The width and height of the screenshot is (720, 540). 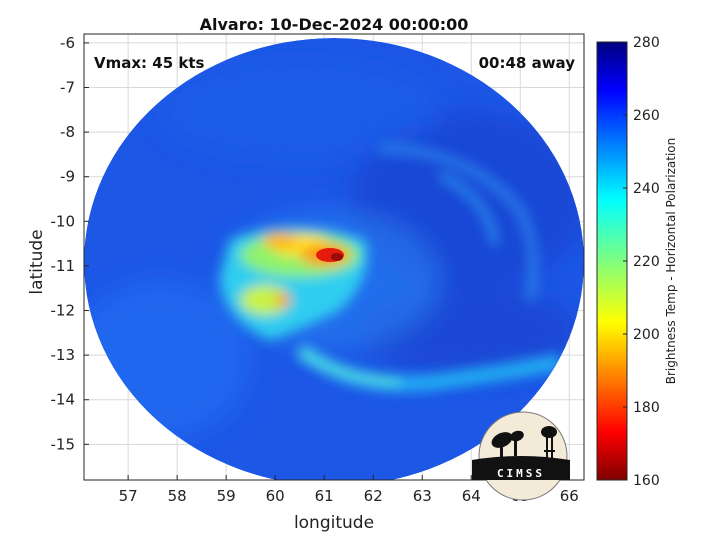 What do you see at coordinates (226, 496) in the screenshot?
I see `x-tick-label: 59` at bounding box center [226, 496].